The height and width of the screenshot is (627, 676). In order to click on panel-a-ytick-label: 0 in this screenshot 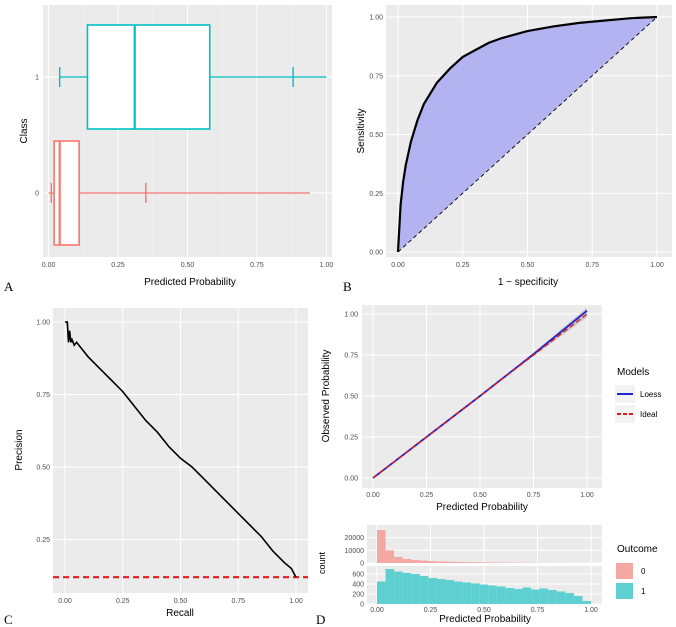, I will do `click(37, 194)`.